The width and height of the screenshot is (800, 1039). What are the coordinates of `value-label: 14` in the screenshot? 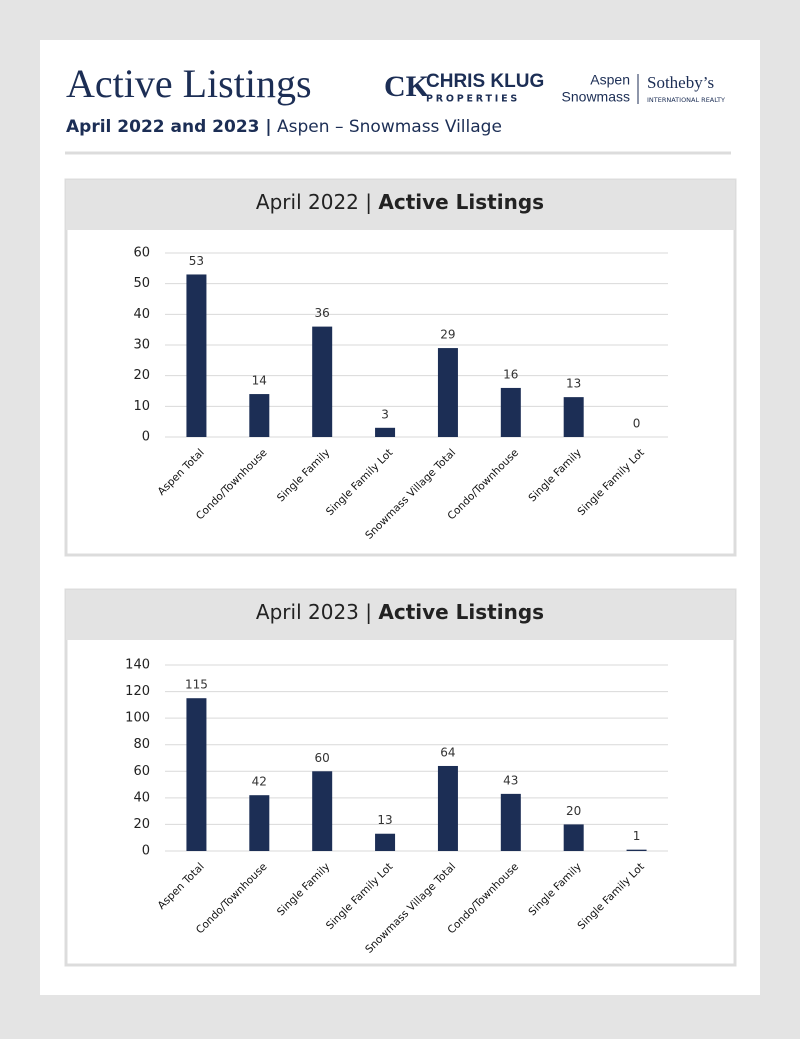 It's located at (259, 381).